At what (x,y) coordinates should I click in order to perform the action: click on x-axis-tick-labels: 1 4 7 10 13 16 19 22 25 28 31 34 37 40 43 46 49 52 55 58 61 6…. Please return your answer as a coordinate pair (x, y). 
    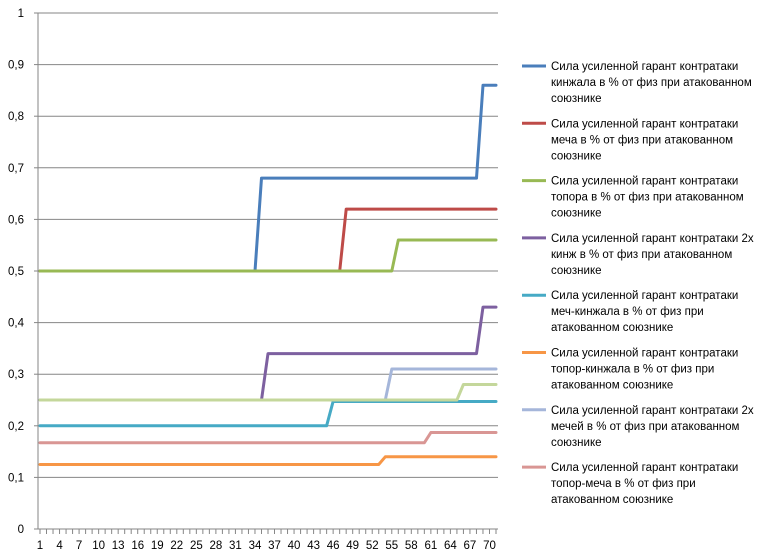
    Looking at the image, I should click on (266, 546).